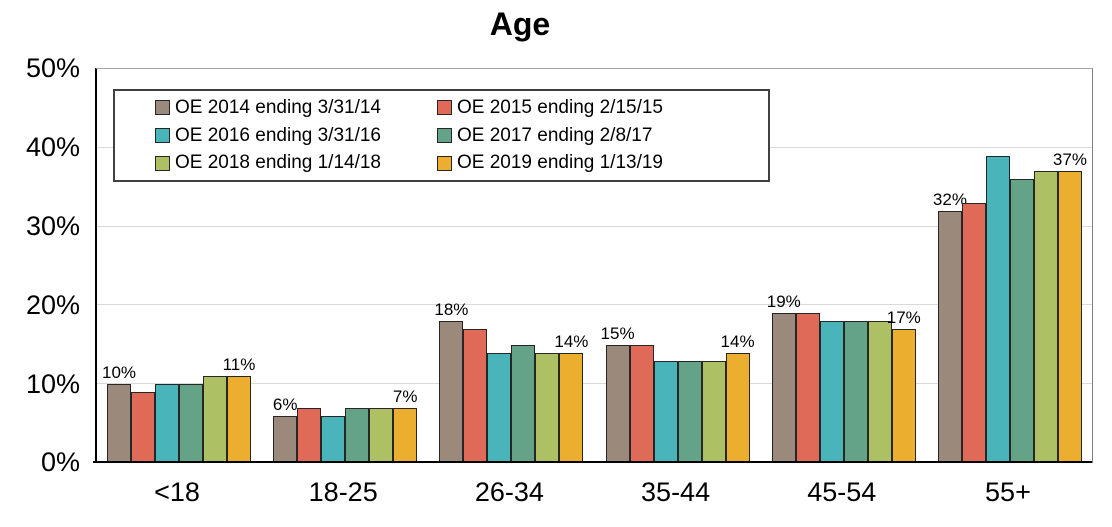 The width and height of the screenshot is (1112, 527). I want to click on legend-label: OE 2017 ending 2/8/17, so click(555, 135).